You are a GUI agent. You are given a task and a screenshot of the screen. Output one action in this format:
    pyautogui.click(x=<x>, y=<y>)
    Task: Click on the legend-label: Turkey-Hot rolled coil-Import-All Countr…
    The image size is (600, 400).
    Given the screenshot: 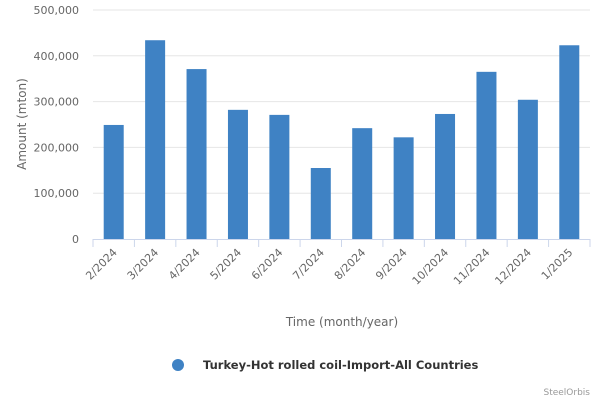 What is the action you would take?
    pyautogui.click(x=340, y=365)
    